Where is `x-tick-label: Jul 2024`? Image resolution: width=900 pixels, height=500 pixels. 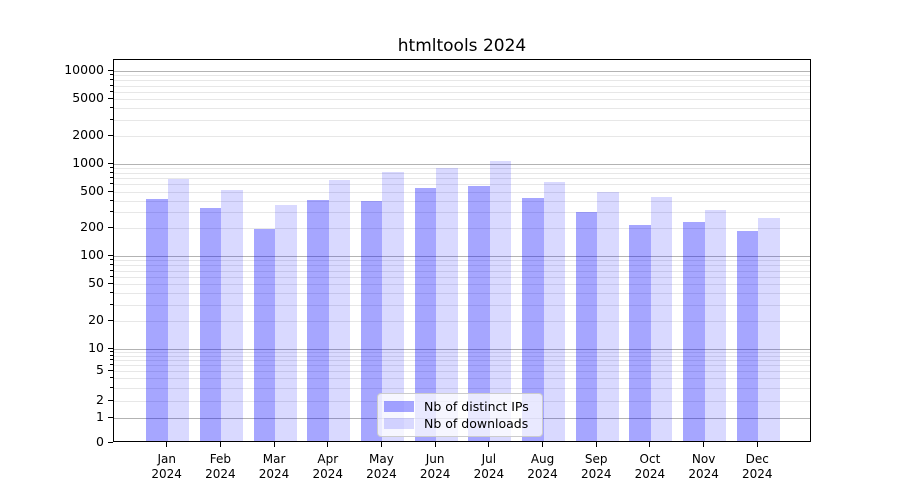
x-tick-label: Jul 2024 is located at coordinates (489, 467).